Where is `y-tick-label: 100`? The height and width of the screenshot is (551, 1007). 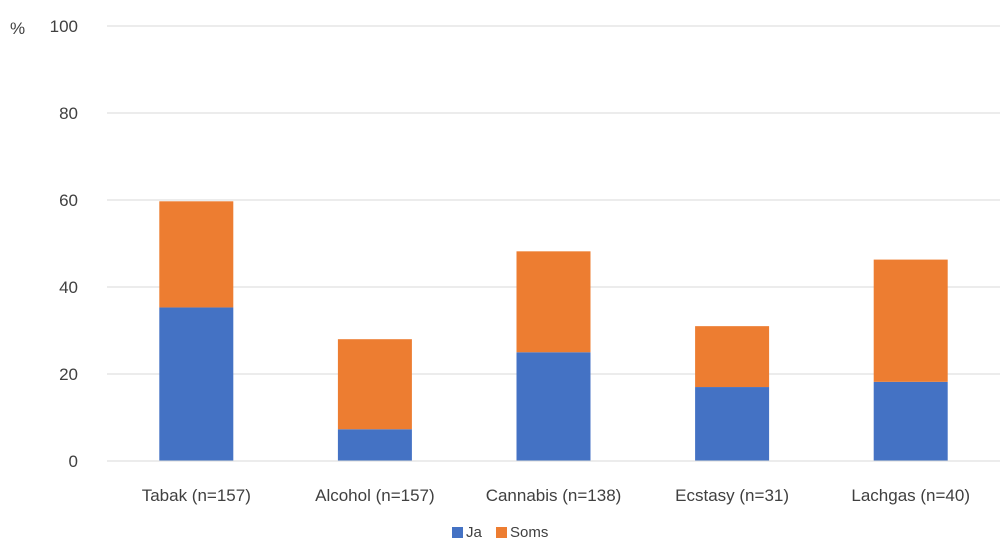
y-tick-label: 100 is located at coordinates (64, 26).